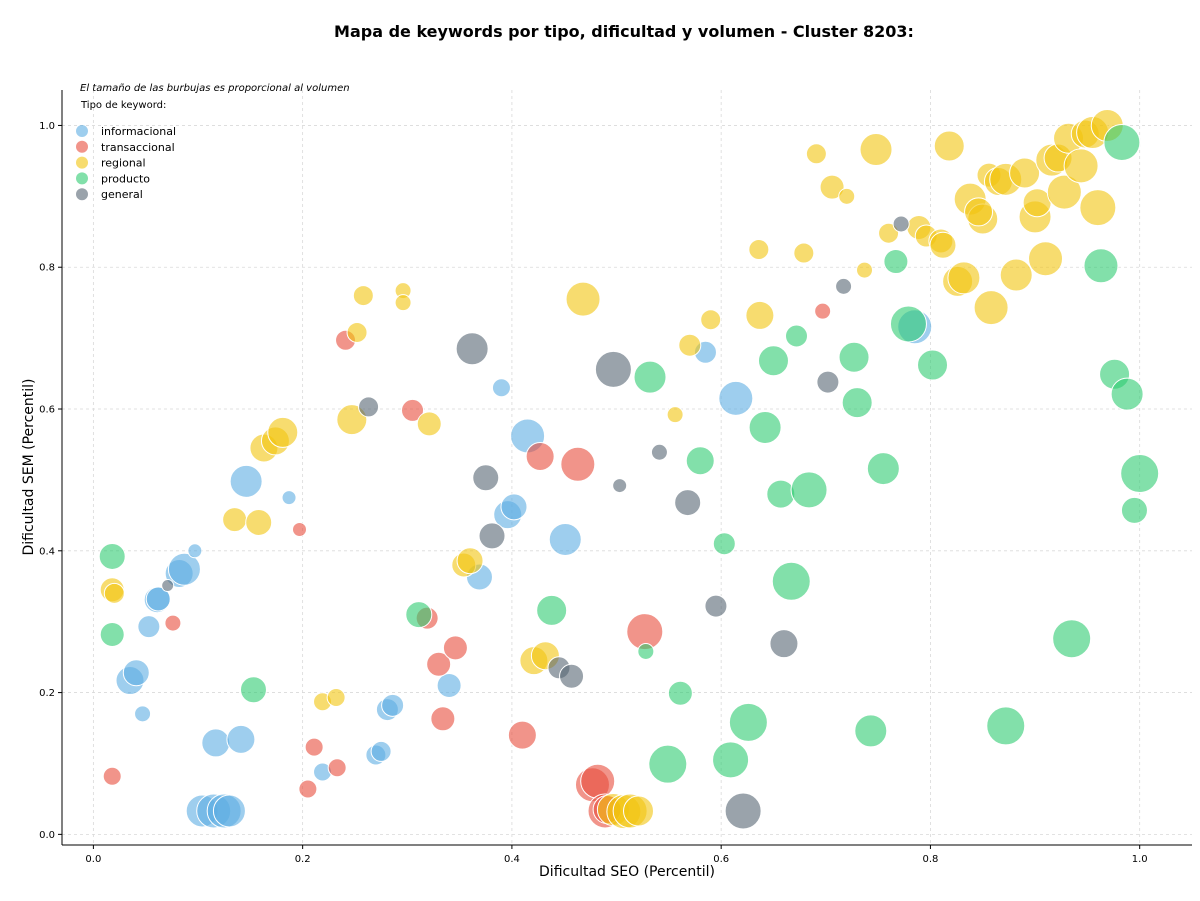 The height and width of the screenshot is (901, 1200). Describe the element at coordinates (47, 268) in the screenshot. I see `y-tick-label: 0.8` at that location.